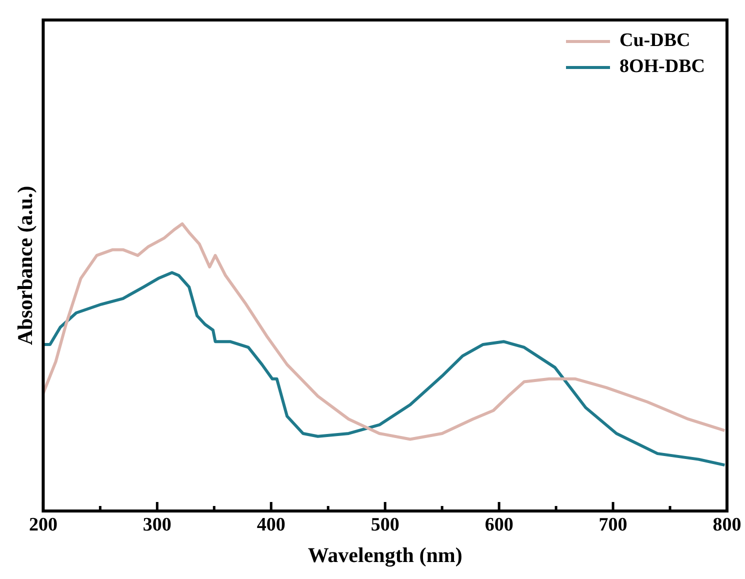 This screenshot has width=745, height=579. What do you see at coordinates (655, 41) in the screenshot?
I see `legend-label: Cu-DBC` at bounding box center [655, 41].